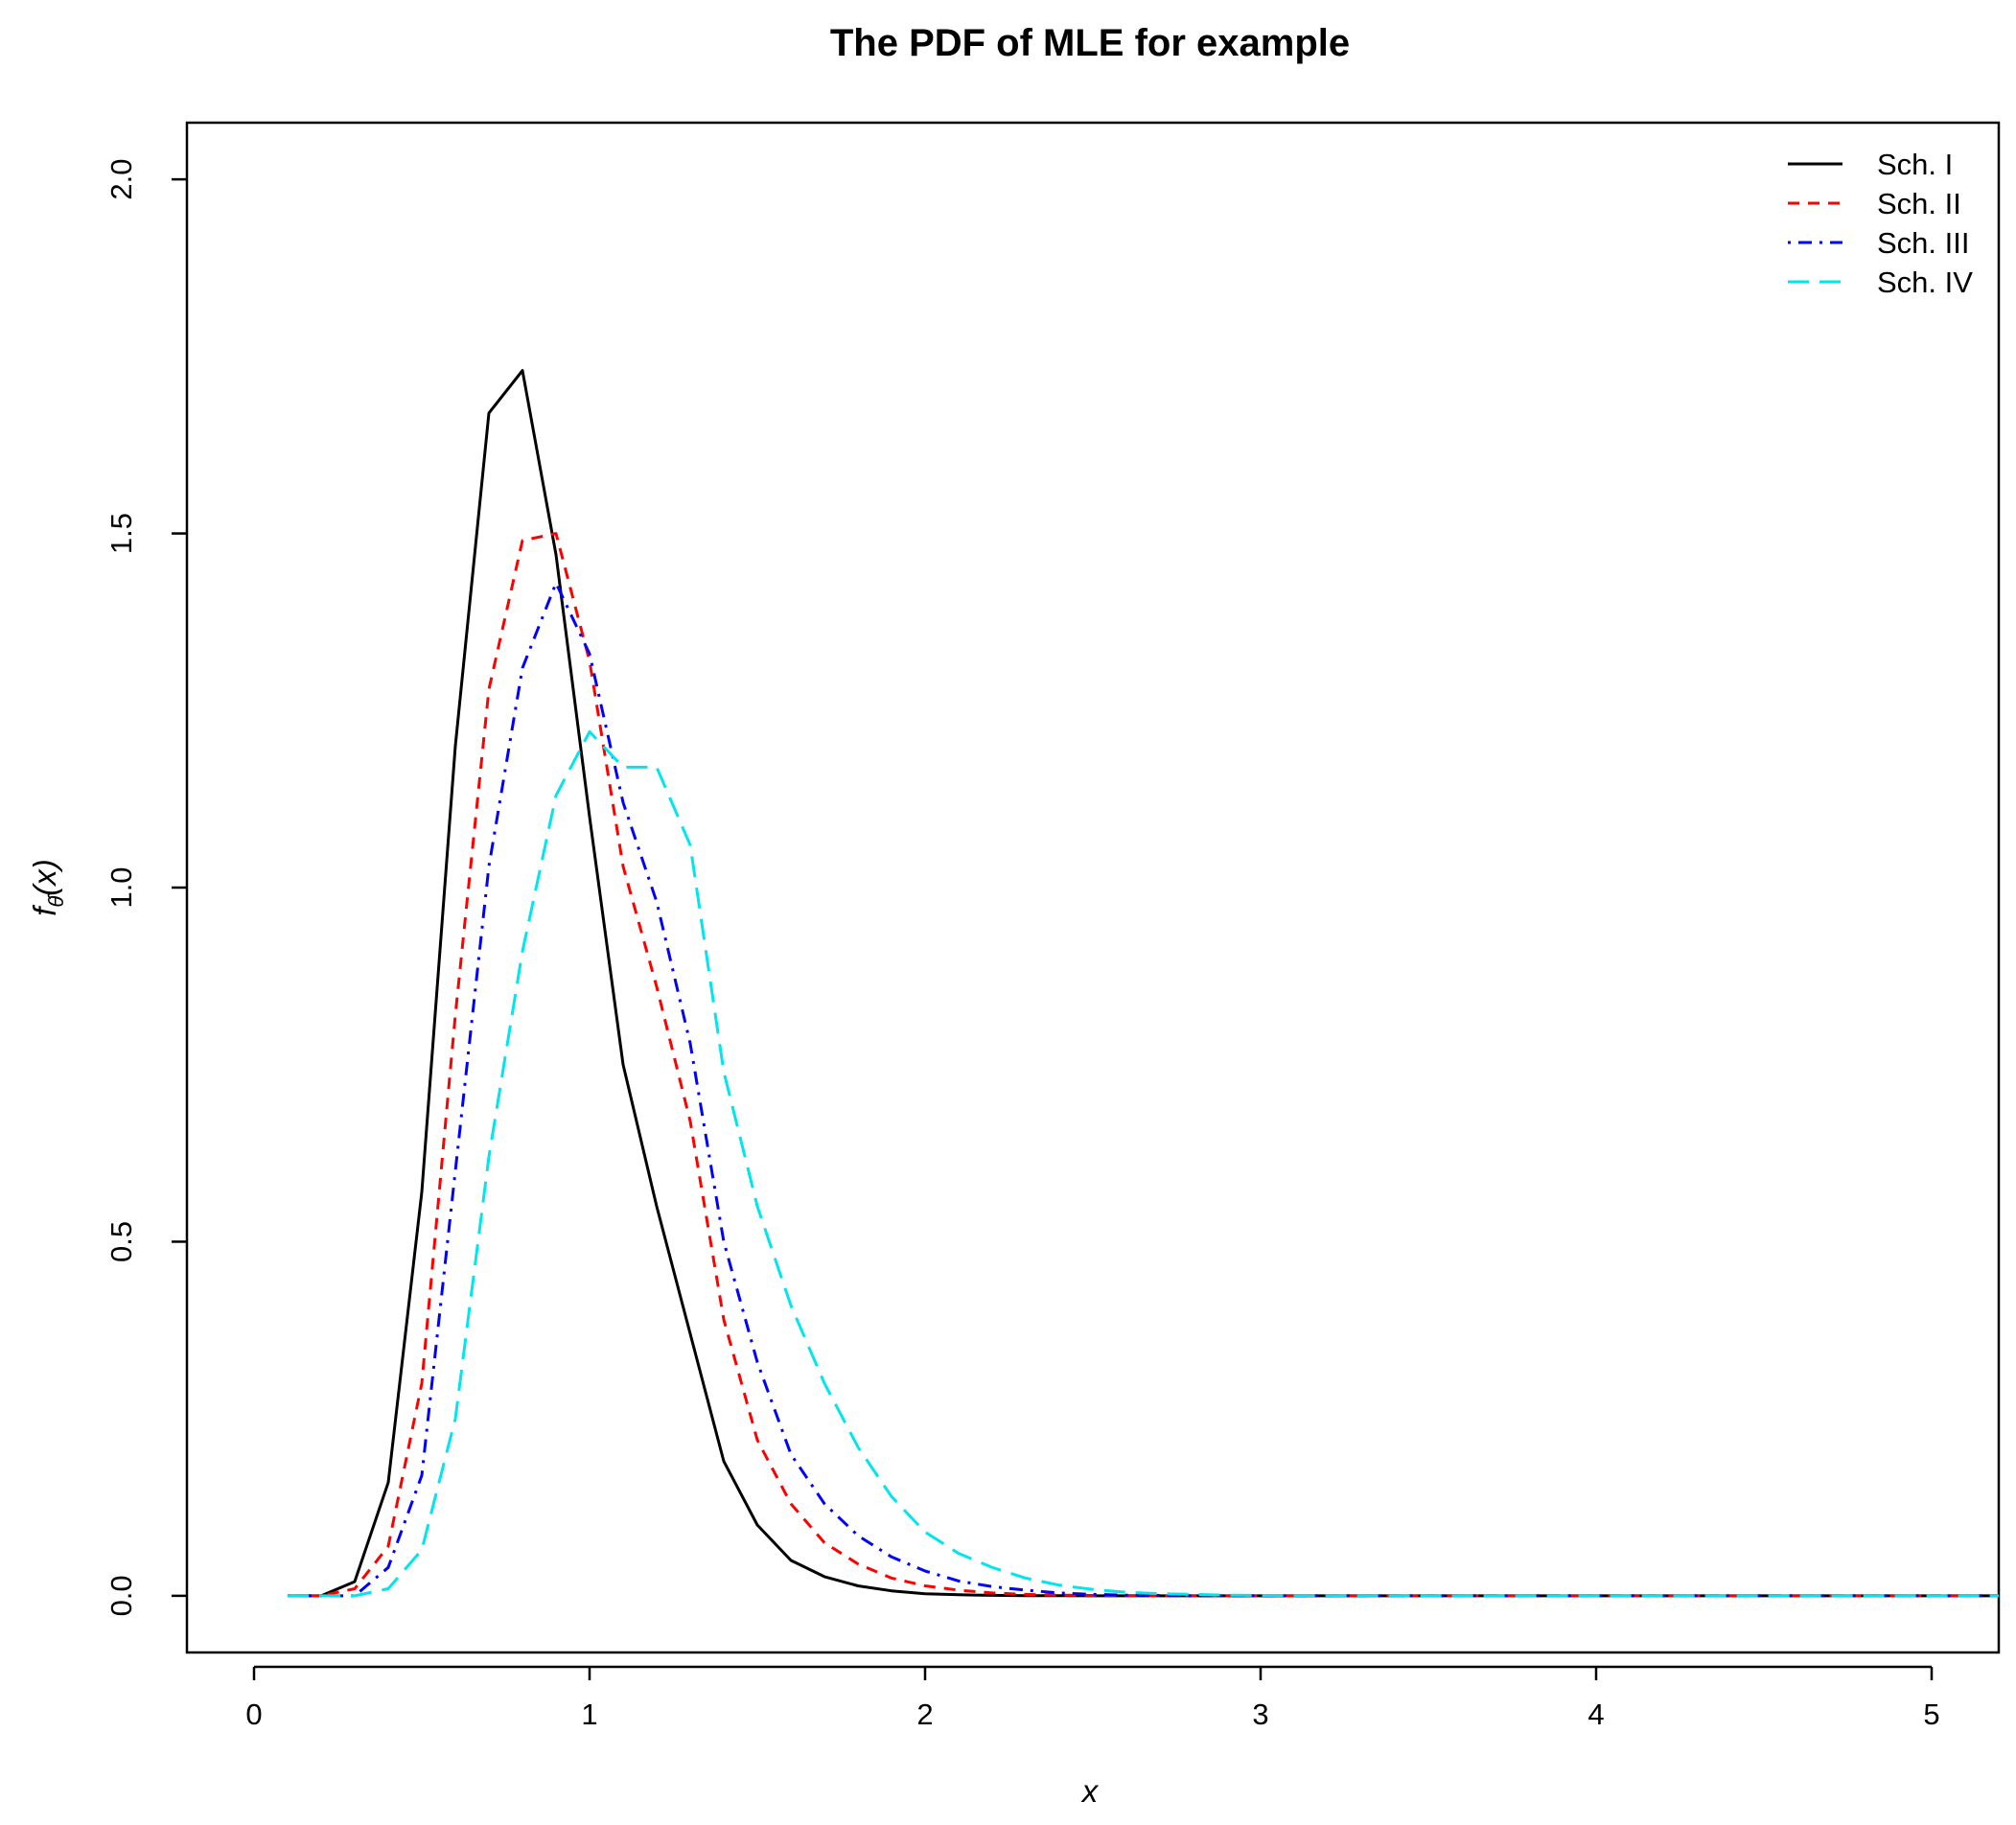  Describe the element at coordinates (121, 534) in the screenshot. I see `y-tick-label: 1.5` at that location.